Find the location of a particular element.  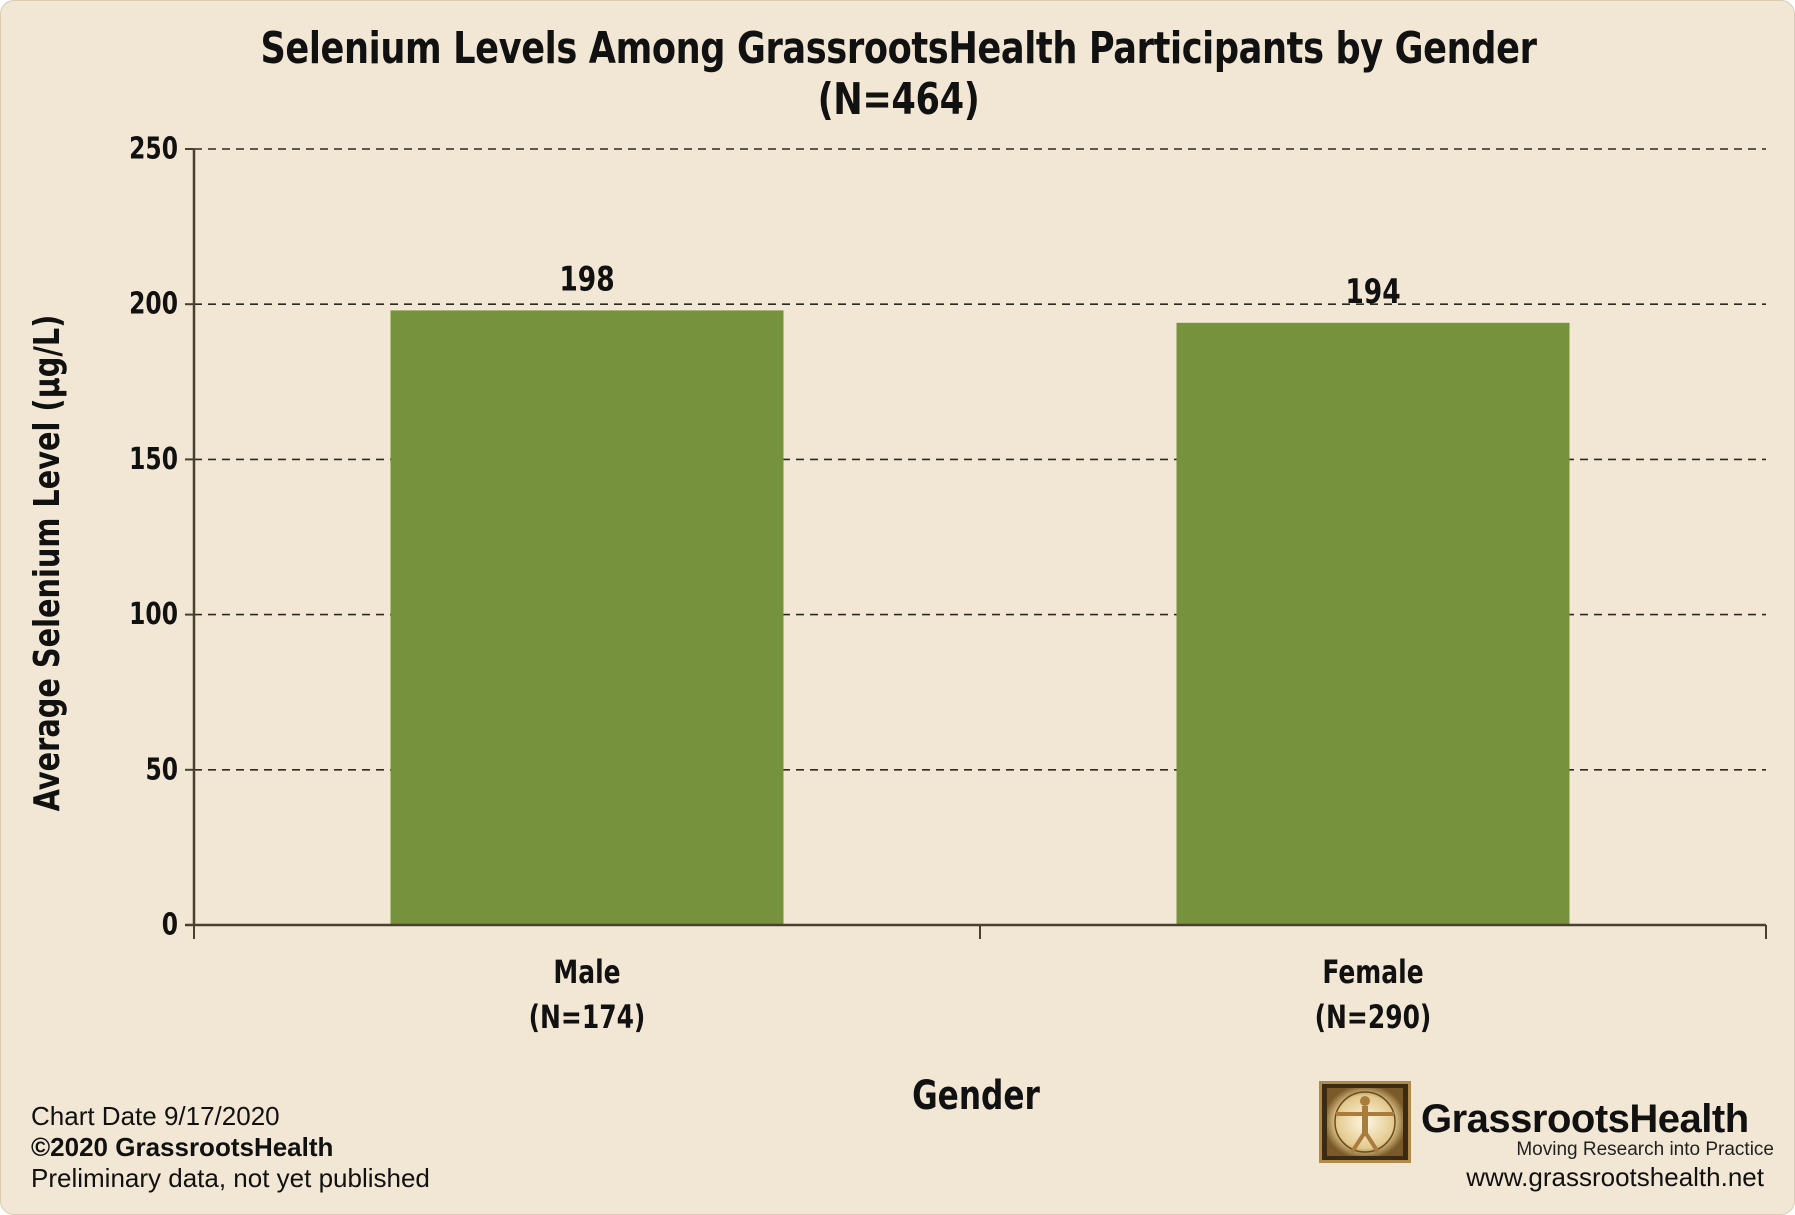

y-tick-label: 100 is located at coordinates (153, 614).